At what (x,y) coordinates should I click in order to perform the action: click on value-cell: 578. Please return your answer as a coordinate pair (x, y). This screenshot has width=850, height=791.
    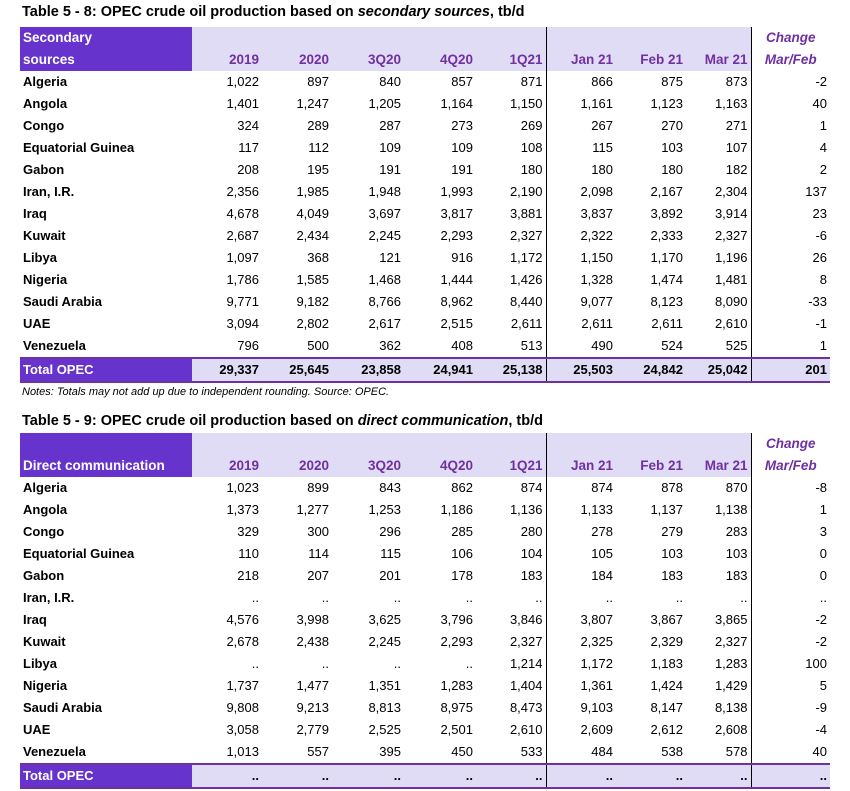
    Looking at the image, I should click on (719, 752).